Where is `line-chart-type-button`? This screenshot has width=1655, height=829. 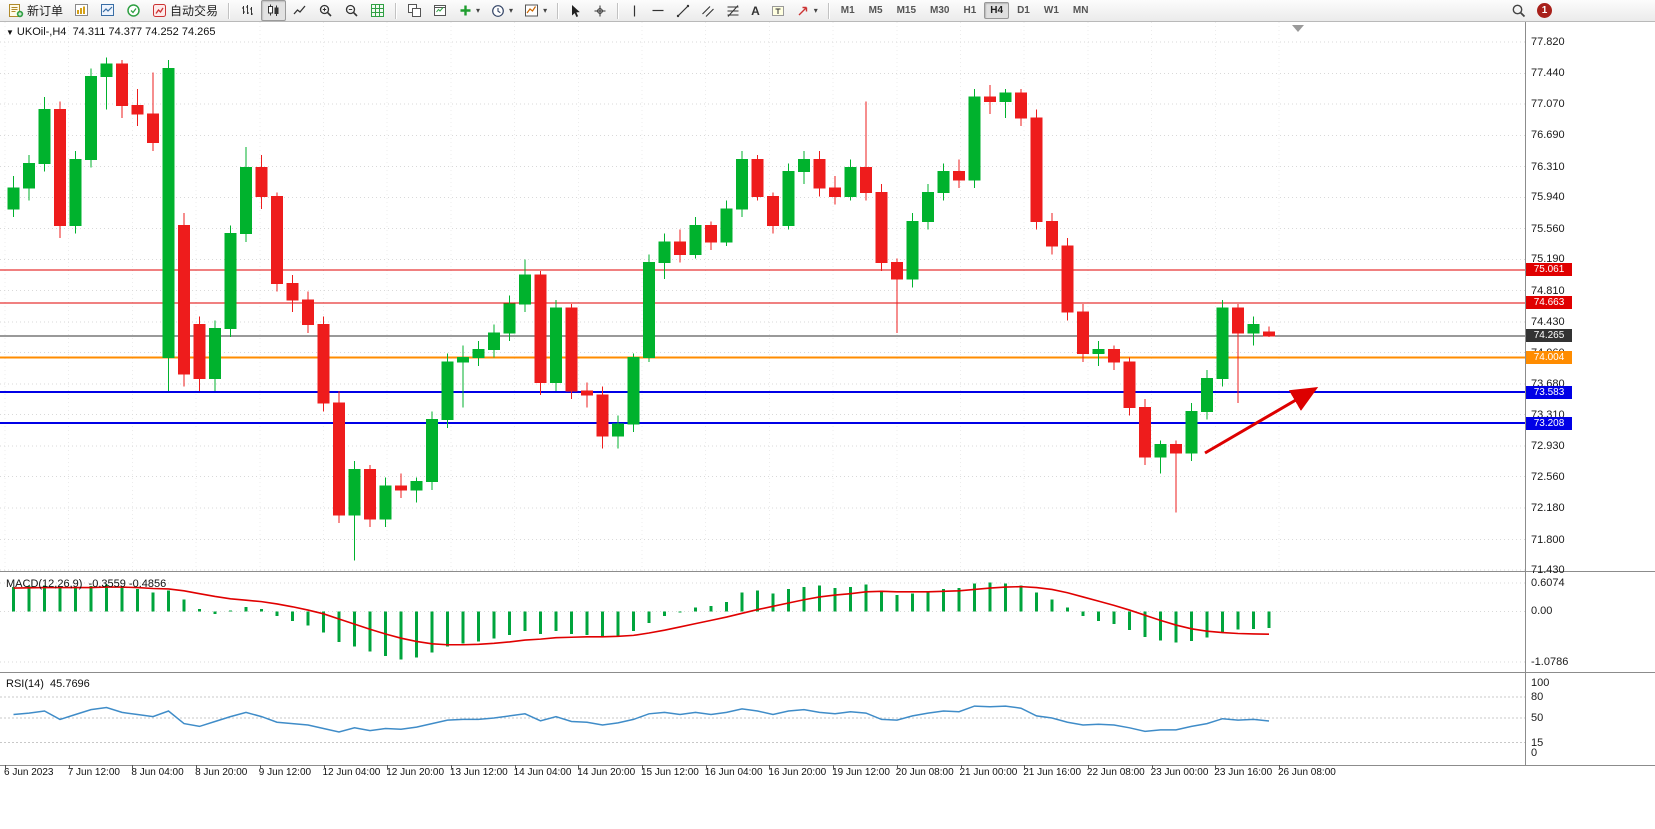 line-chart-type-button is located at coordinates (299, 10).